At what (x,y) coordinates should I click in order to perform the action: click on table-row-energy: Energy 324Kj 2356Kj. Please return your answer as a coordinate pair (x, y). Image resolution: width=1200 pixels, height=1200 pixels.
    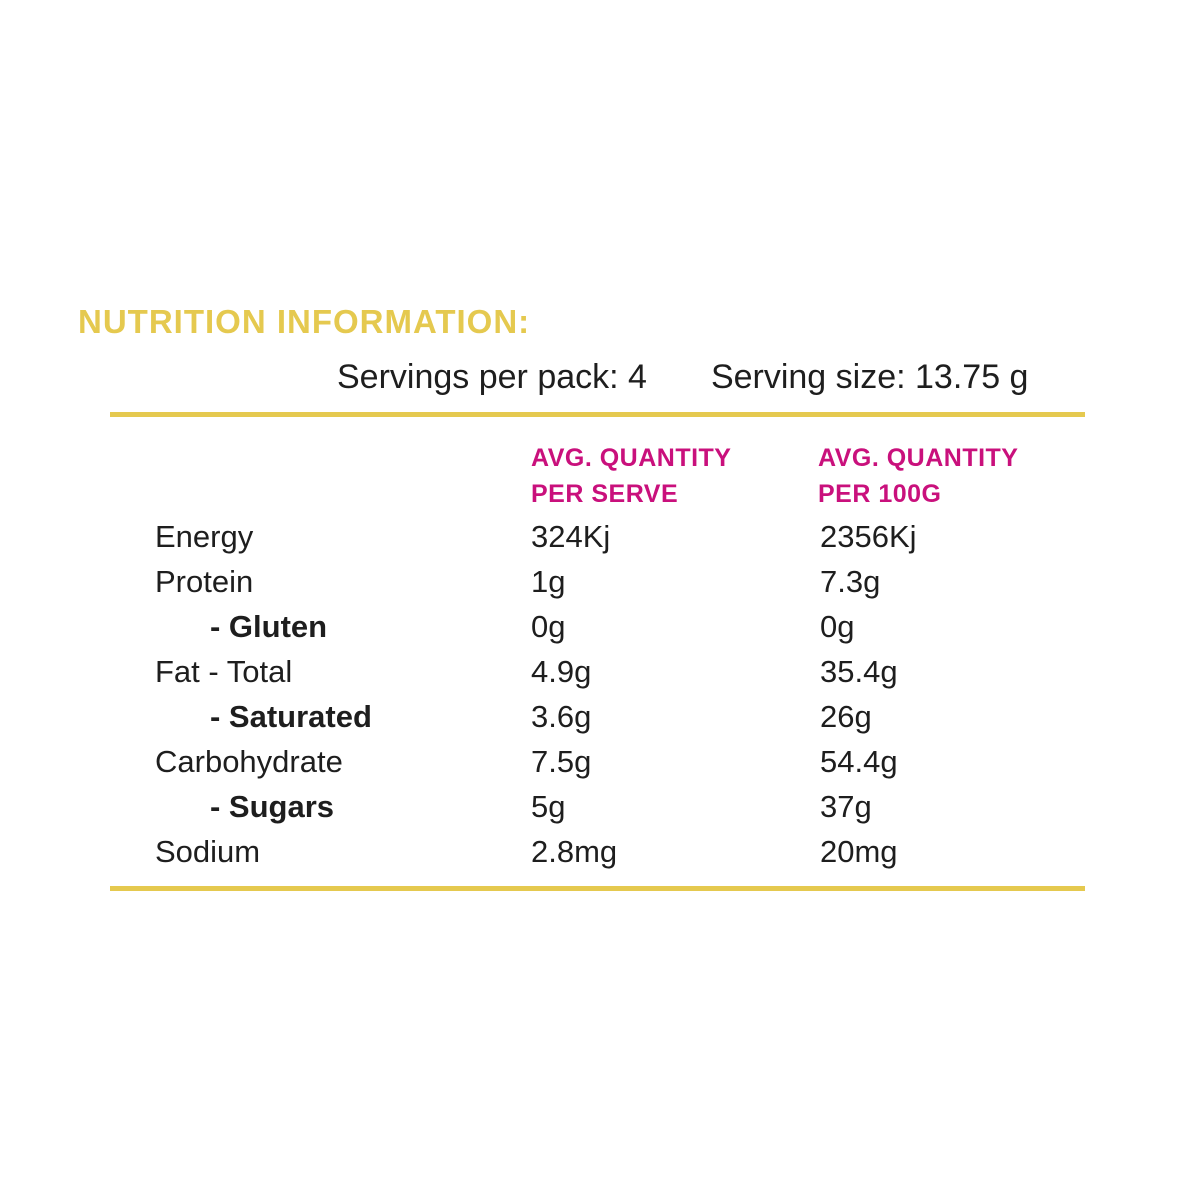
    Looking at the image, I should click on (600, 536).